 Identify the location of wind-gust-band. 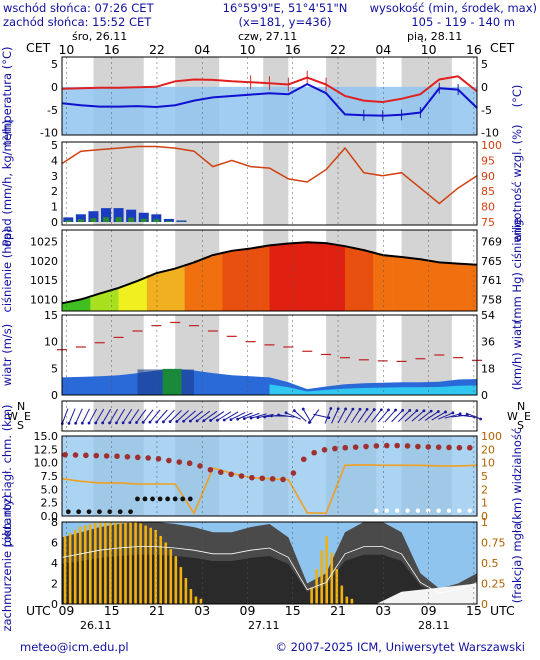
(172, 381).